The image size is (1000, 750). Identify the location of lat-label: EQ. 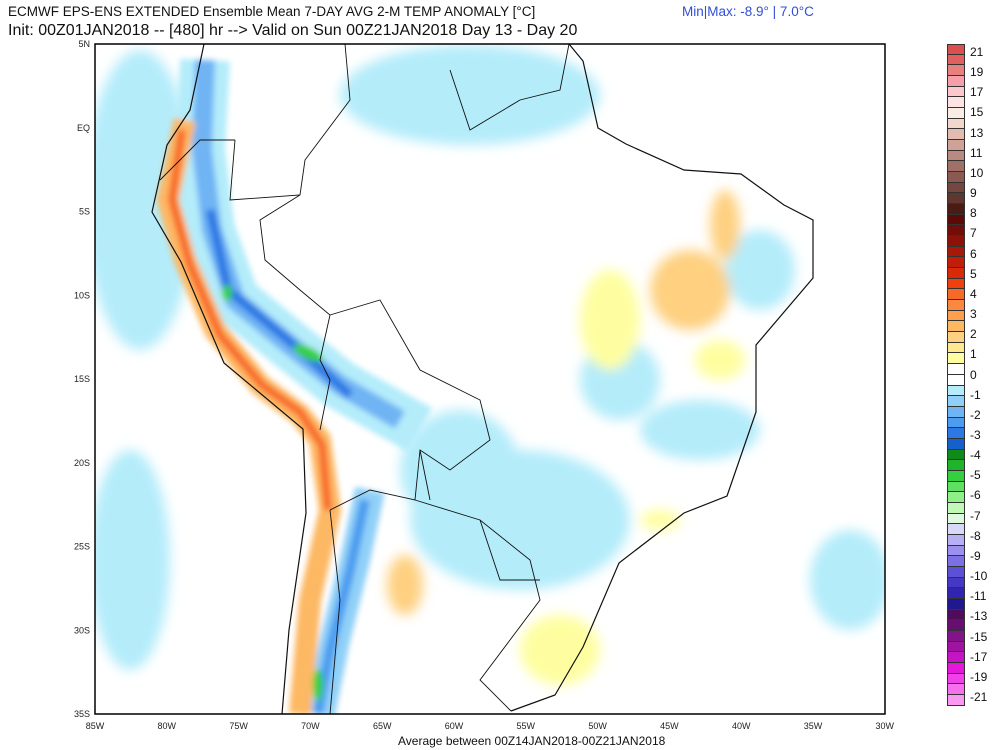
(83, 128).